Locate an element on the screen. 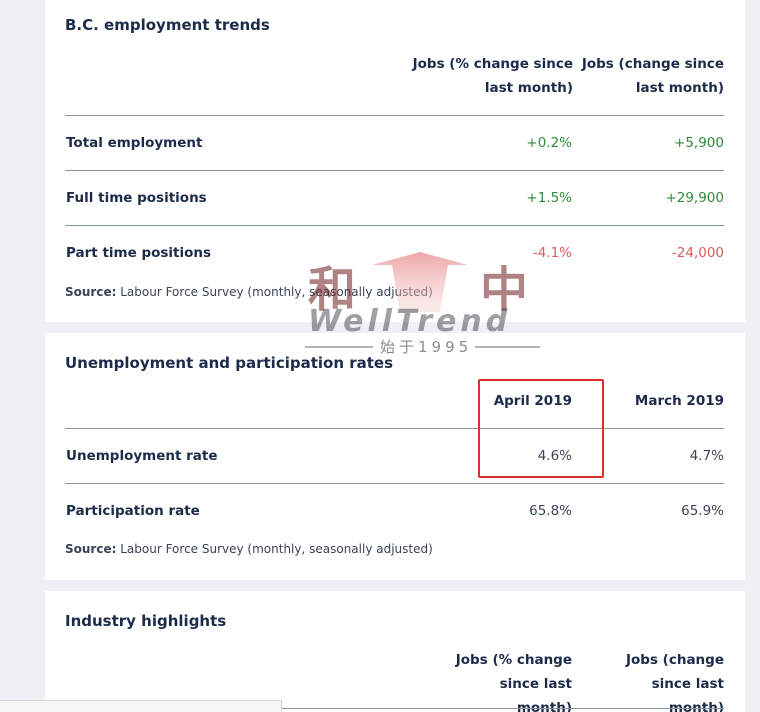 The height and width of the screenshot is (712, 760). unemployment-april: 4.6% is located at coordinates (554, 456).